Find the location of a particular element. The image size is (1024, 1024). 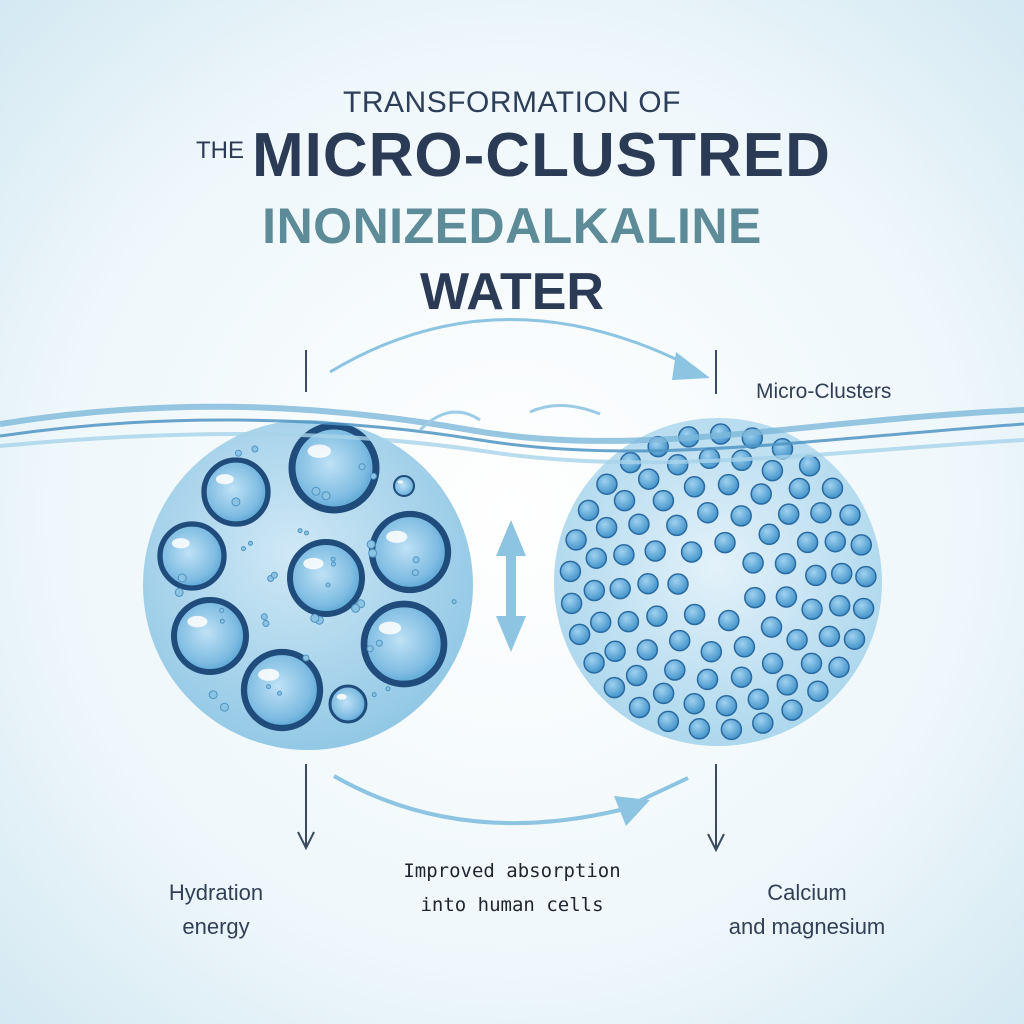

curved-arrow-head-top is located at coordinates (691, 366).